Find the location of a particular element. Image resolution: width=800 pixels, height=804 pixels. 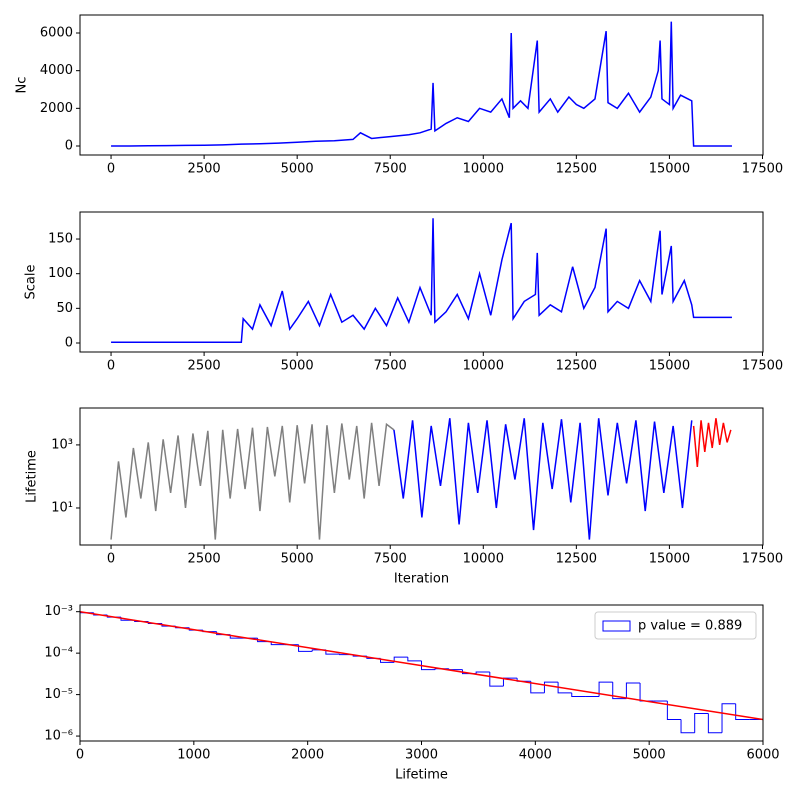

x-axis-label: Lifetime is located at coordinates (421, 775).